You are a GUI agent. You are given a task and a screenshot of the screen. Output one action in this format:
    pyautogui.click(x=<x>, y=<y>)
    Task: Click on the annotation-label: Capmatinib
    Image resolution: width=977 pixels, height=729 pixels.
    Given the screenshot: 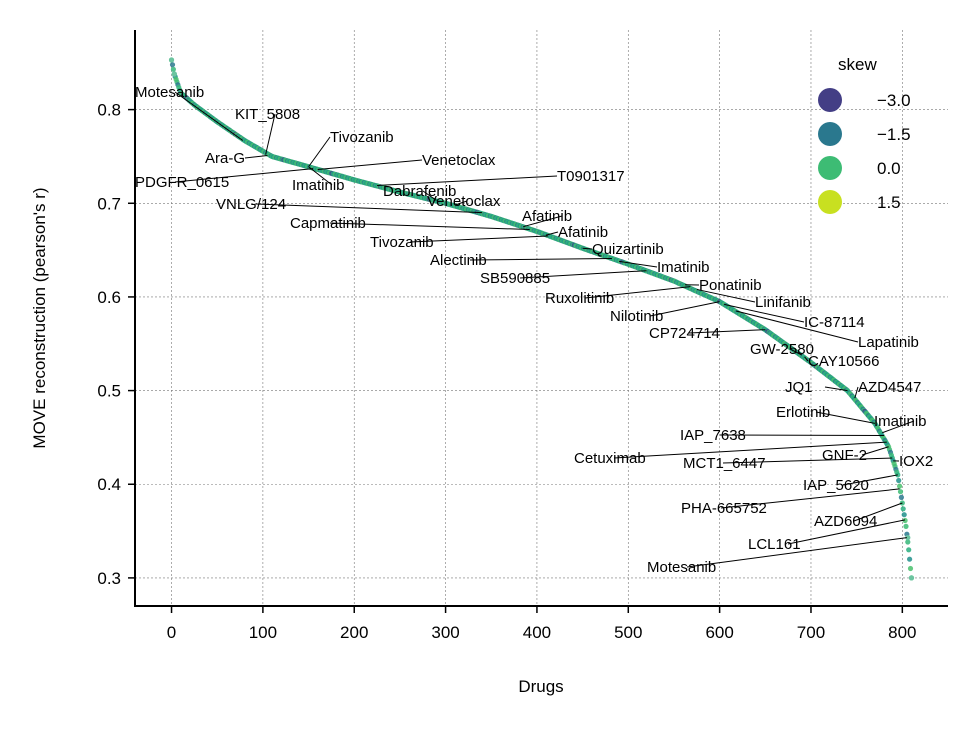 What is the action you would take?
    pyautogui.click(x=328, y=223)
    